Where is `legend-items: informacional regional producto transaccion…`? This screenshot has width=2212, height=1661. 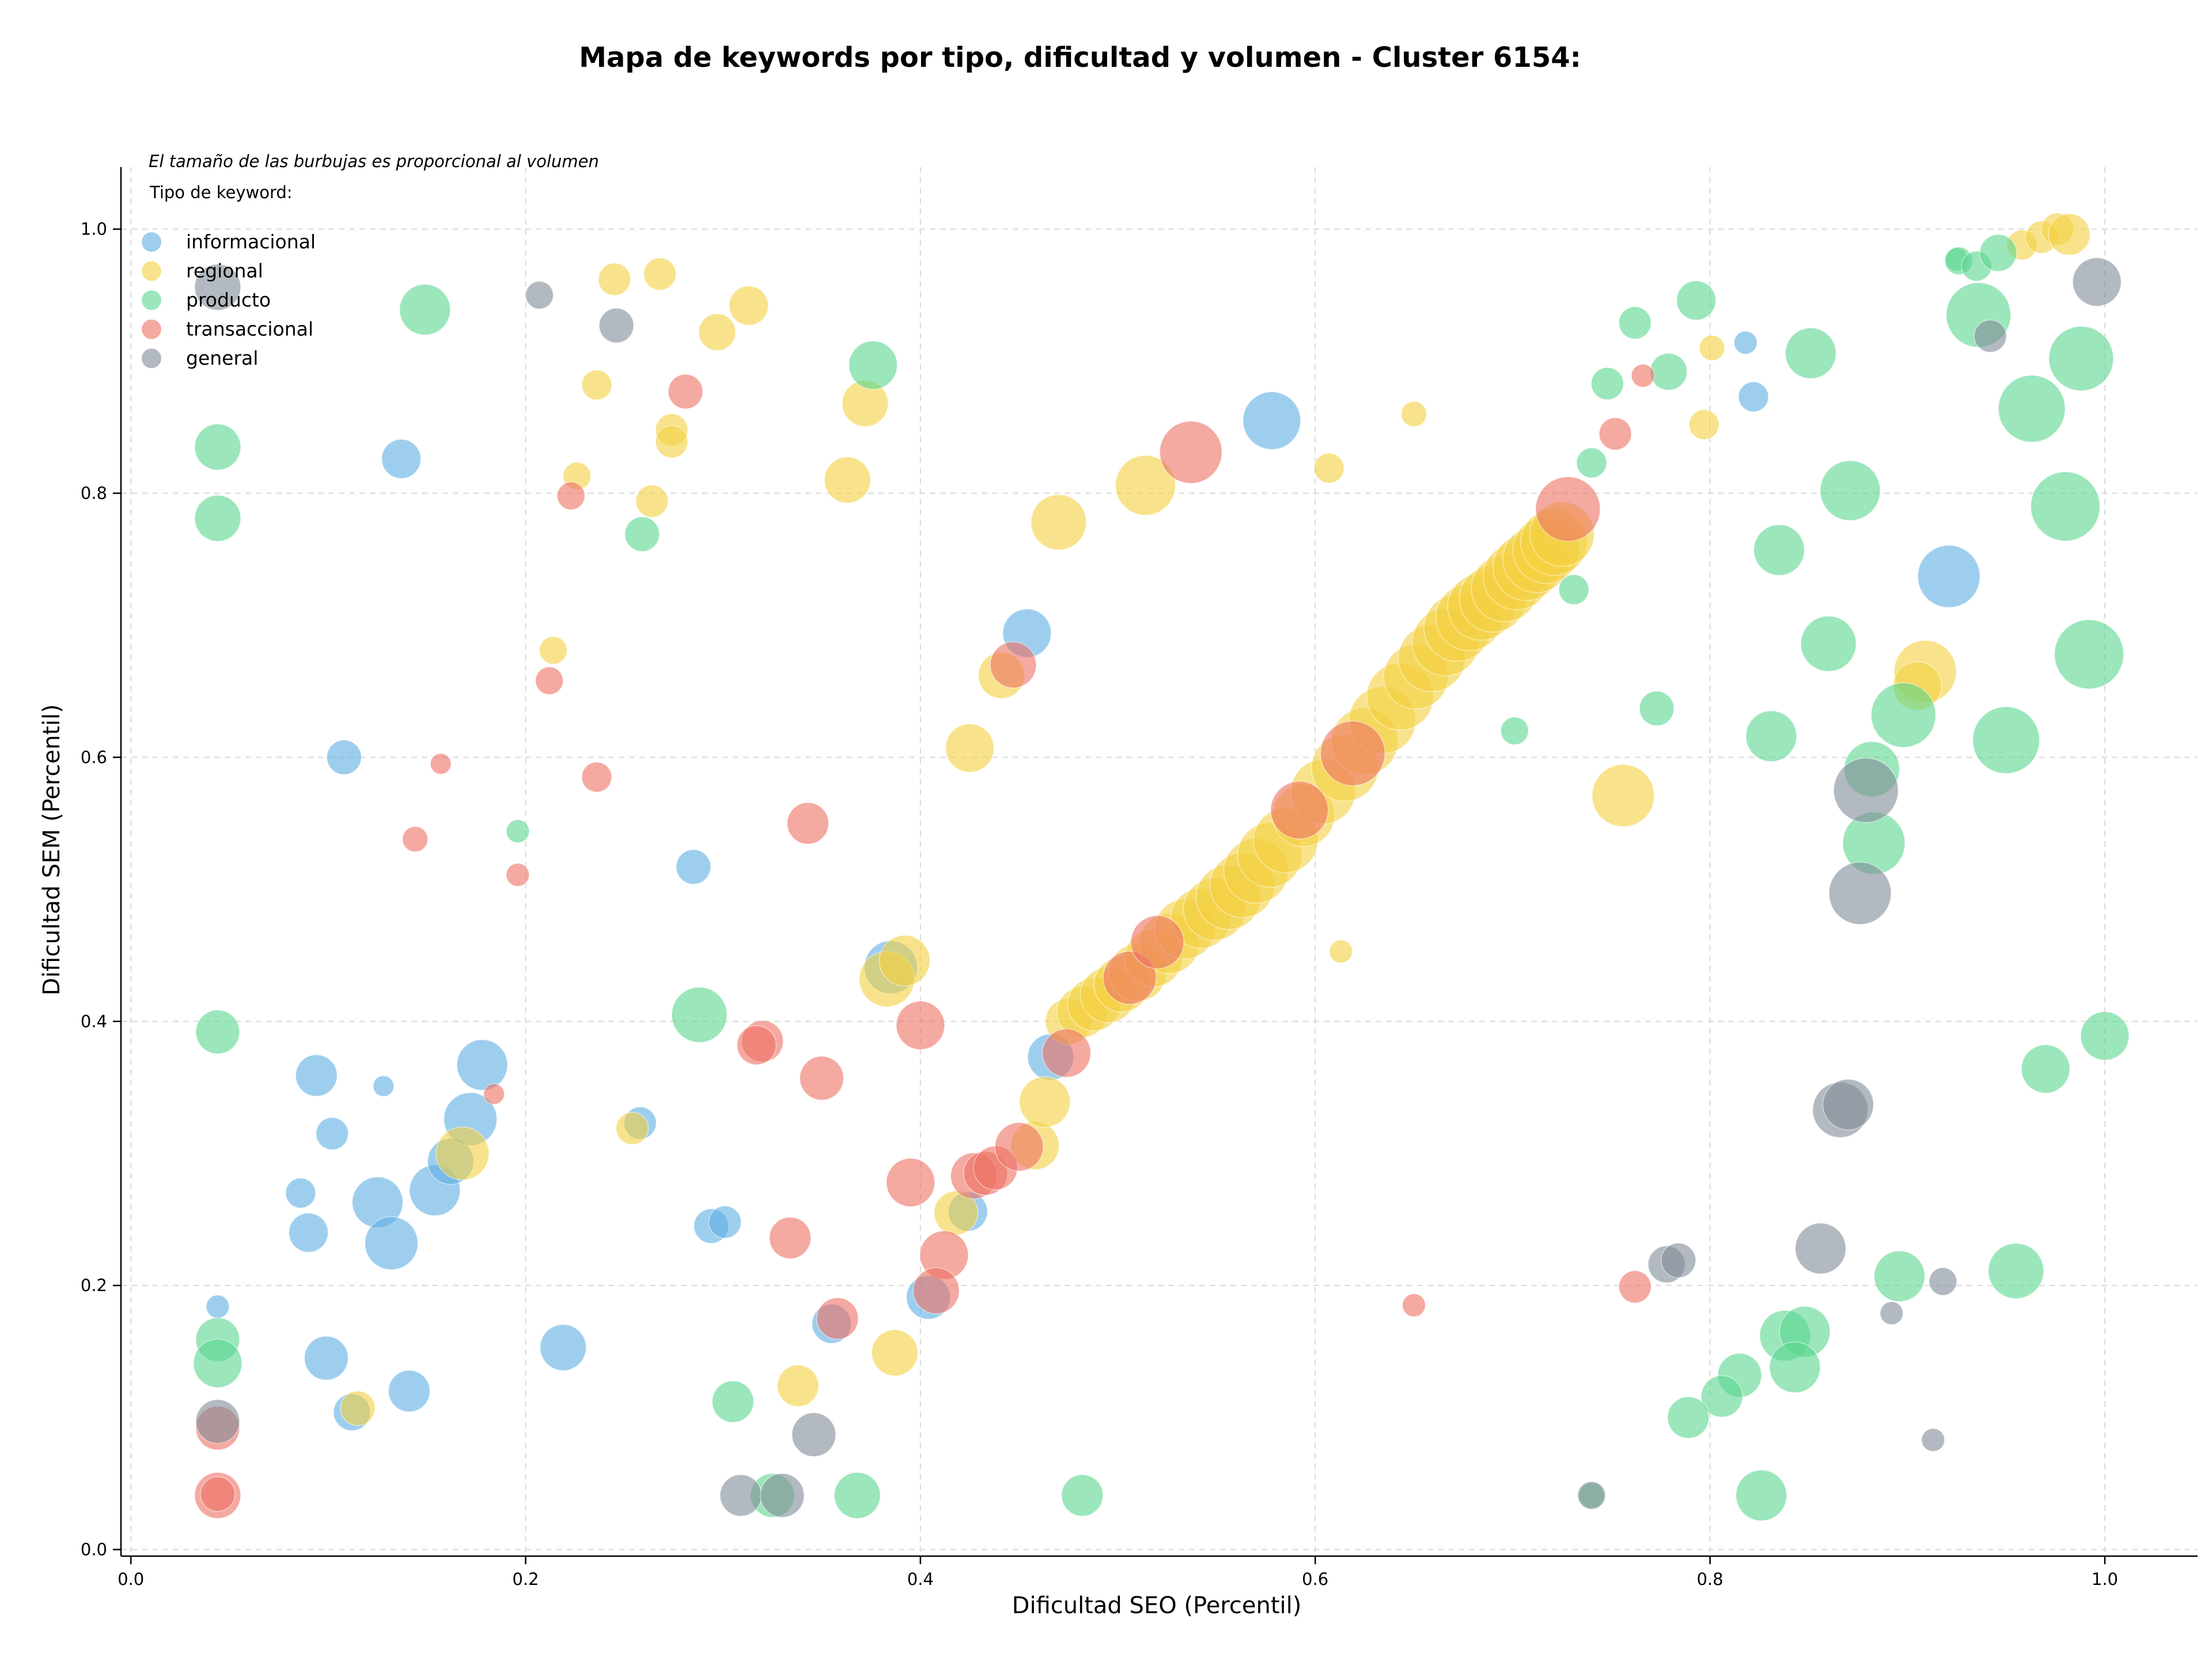 legend-items: informacional regional producto transaccion… is located at coordinates (229, 299).